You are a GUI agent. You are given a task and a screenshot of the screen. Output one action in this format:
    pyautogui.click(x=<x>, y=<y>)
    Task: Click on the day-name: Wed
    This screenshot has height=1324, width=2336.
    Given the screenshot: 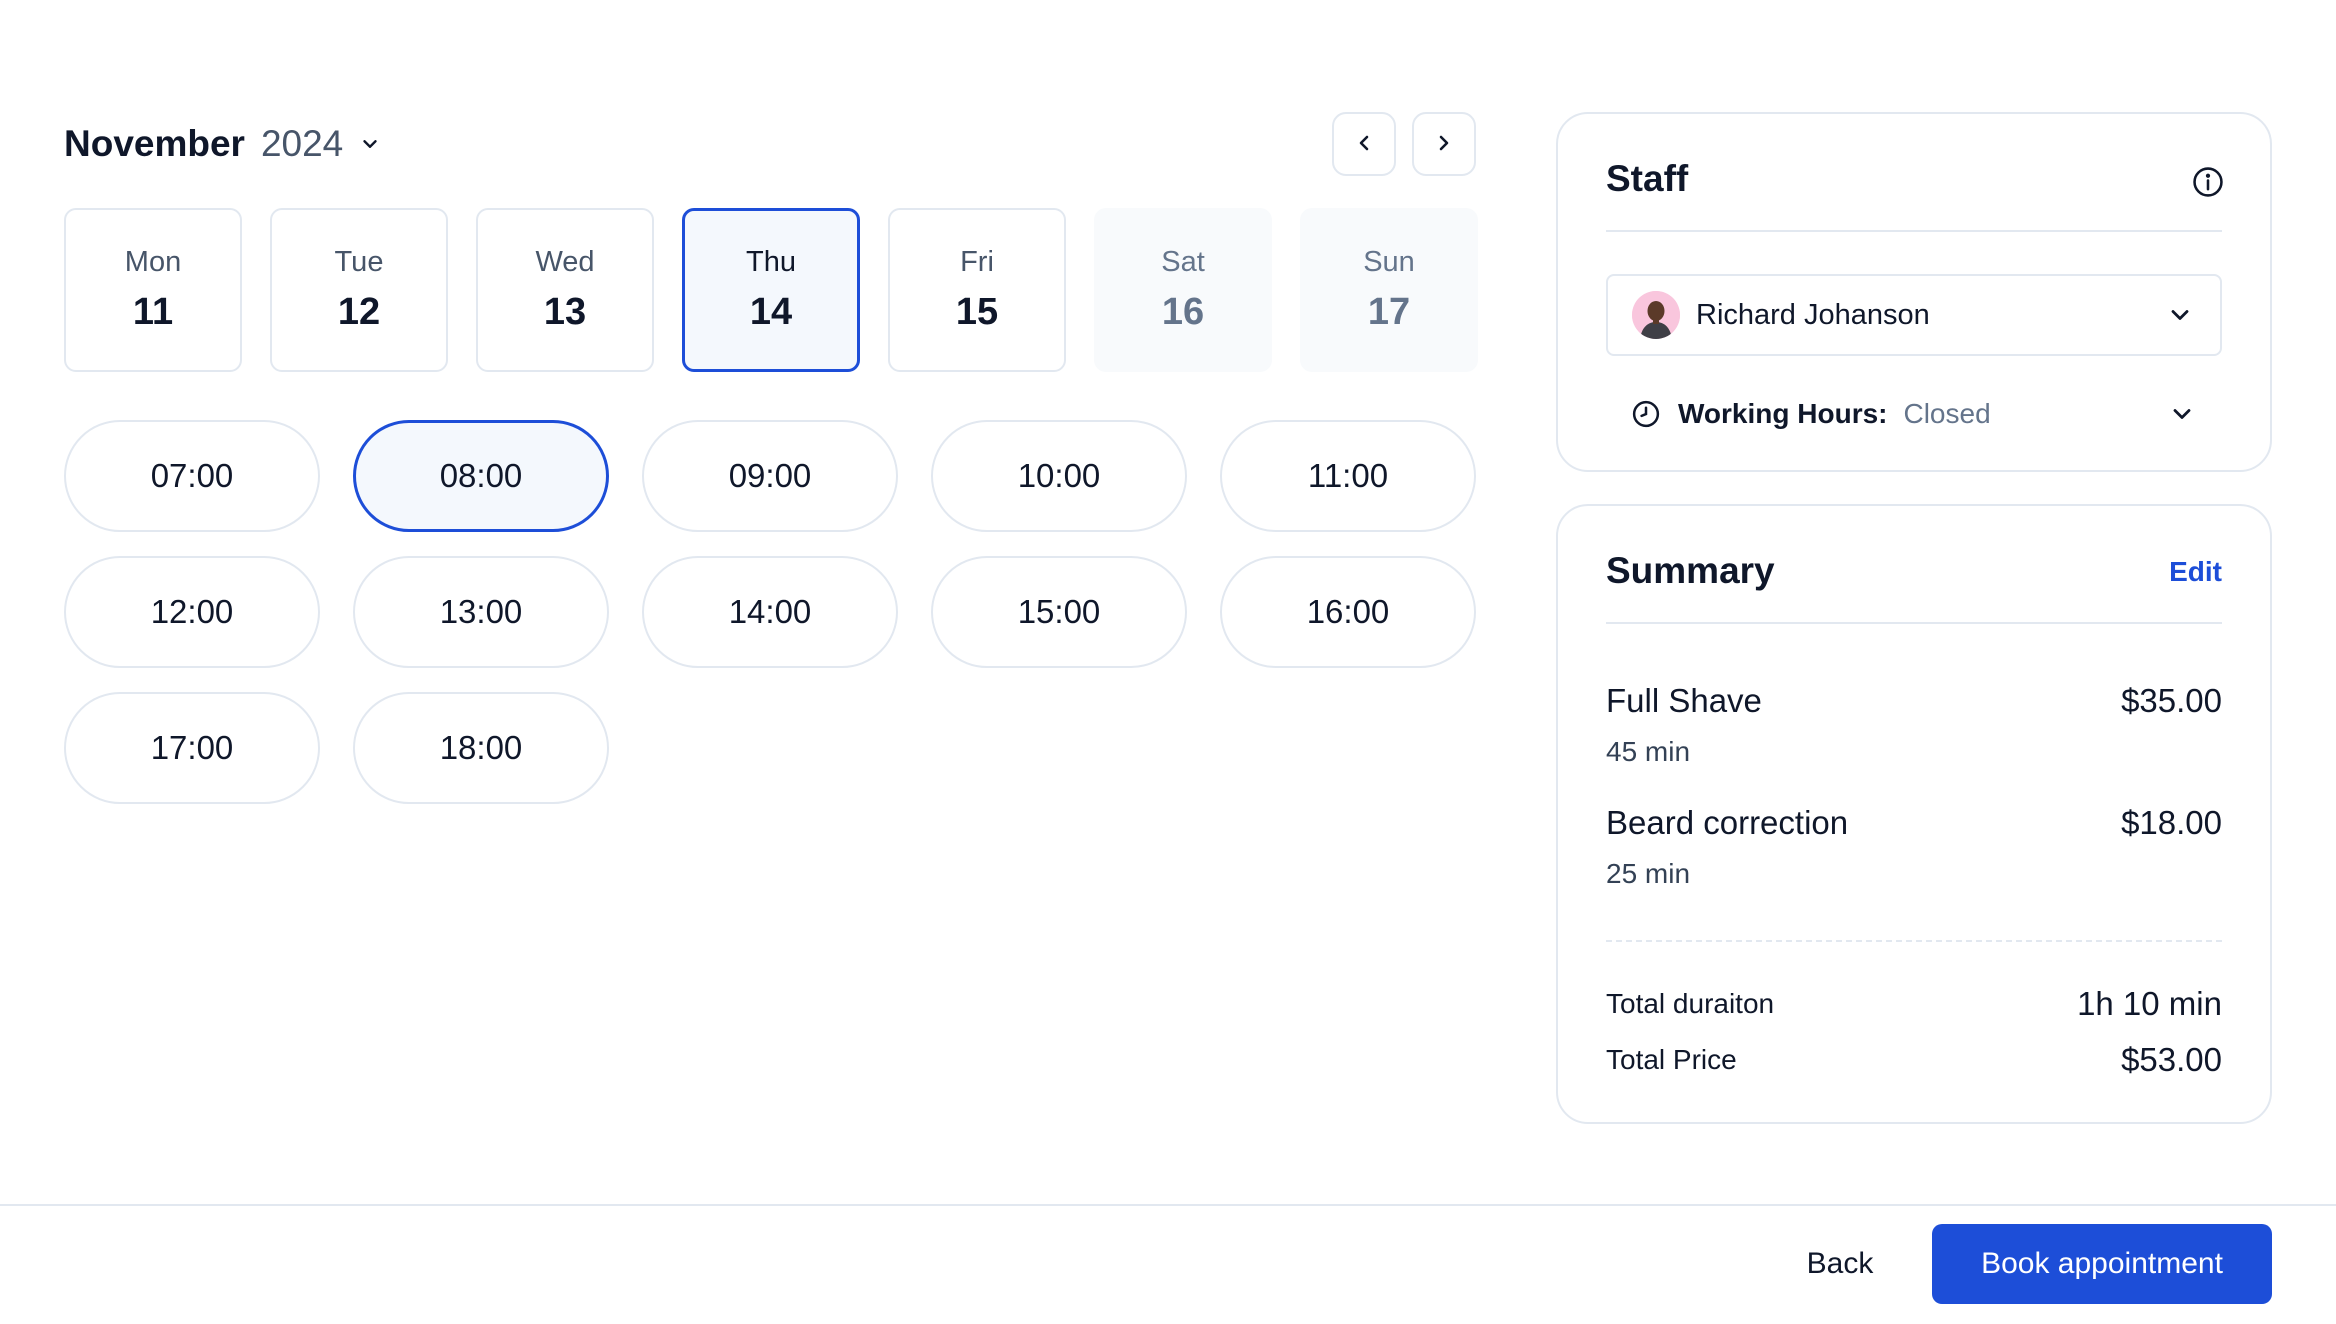 What is the action you would take?
    pyautogui.click(x=565, y=262)
    